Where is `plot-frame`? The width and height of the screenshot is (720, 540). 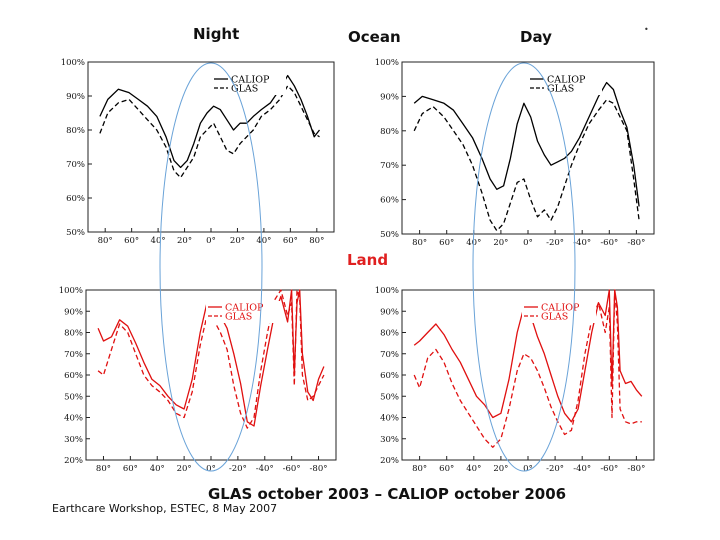 plot-frame is located at coordinates (211, 147).